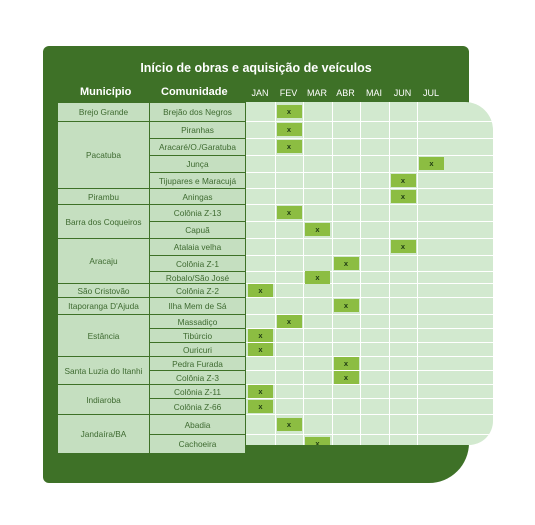 This screenshot has height=525, width=535. I want to click on municipio-cell: Pacatuba, so click(103, 155).